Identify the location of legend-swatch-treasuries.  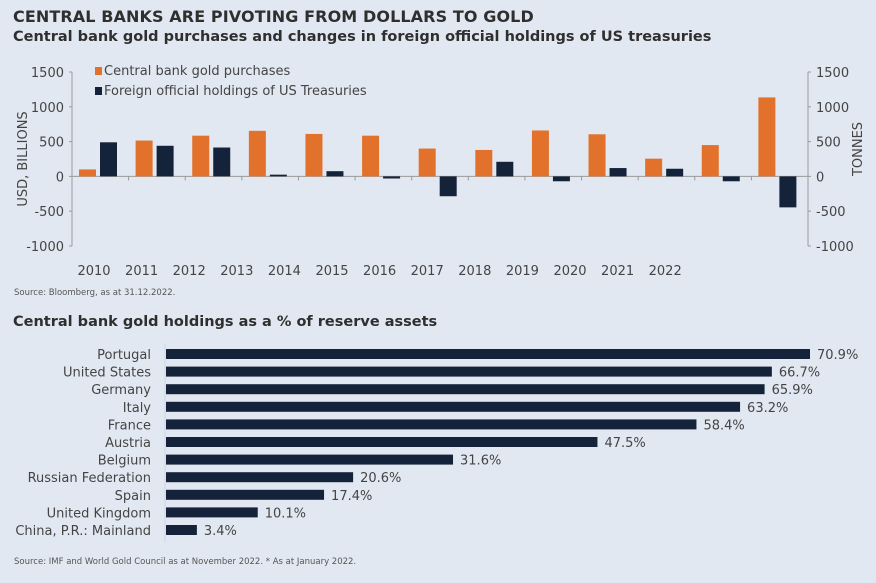
(98, 91).